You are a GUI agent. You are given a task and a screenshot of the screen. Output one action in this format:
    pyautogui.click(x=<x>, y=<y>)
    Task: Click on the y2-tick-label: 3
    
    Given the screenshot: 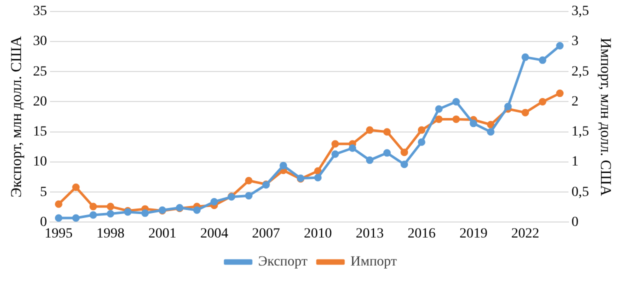 What is the action you would take?
    pyautogui.click(x=575, y=42)
    